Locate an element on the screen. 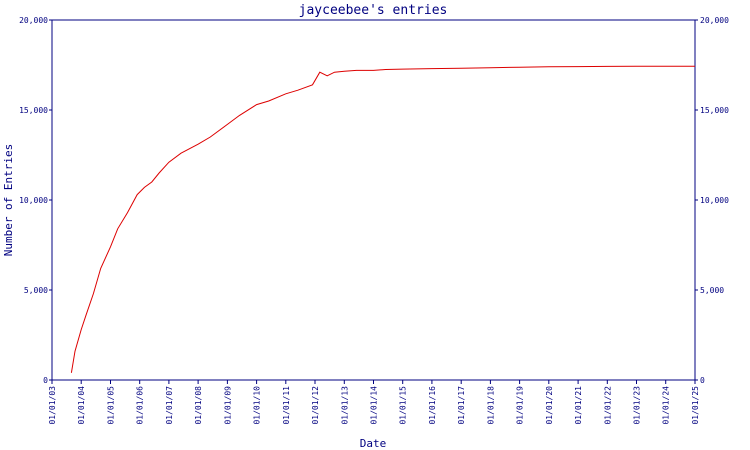 The width and height of the screenshot is (750, 450). x-tick-label: 01/01/17 is located at coordinates (461, 405).